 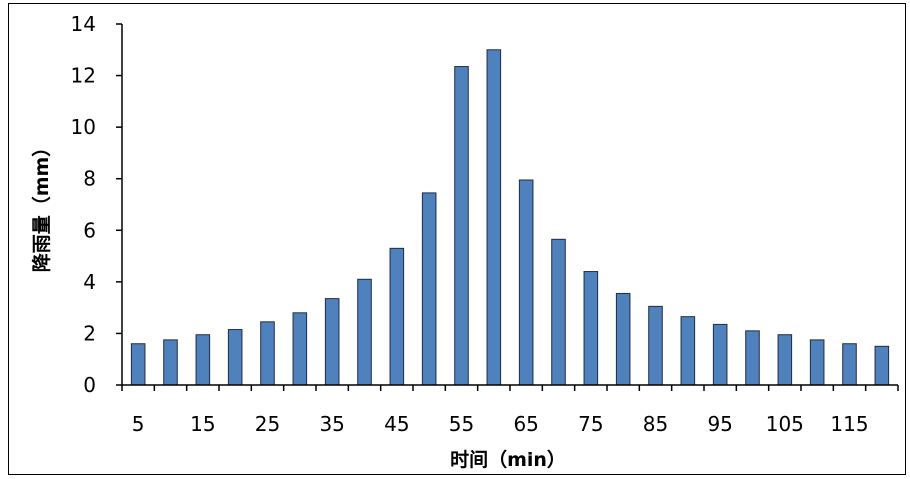 What do you see at coordinates (785, 424) in the screenshot?
I see `x-tick-label: 105` at bounding box center [785, 424].